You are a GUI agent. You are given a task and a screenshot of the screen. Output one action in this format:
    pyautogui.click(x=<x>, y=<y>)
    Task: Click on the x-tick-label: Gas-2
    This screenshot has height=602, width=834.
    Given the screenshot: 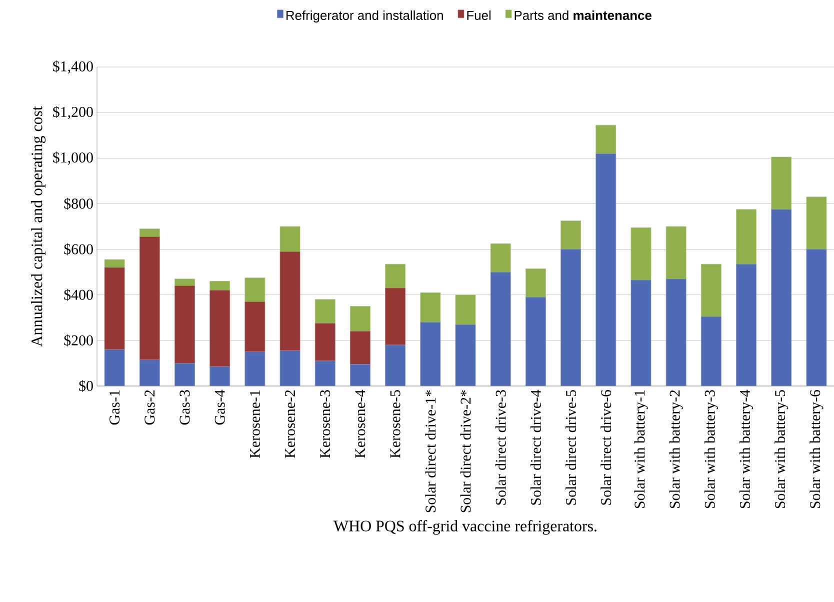 What is the action you would take?
    pyautogui.click(x=149, y=407)
    